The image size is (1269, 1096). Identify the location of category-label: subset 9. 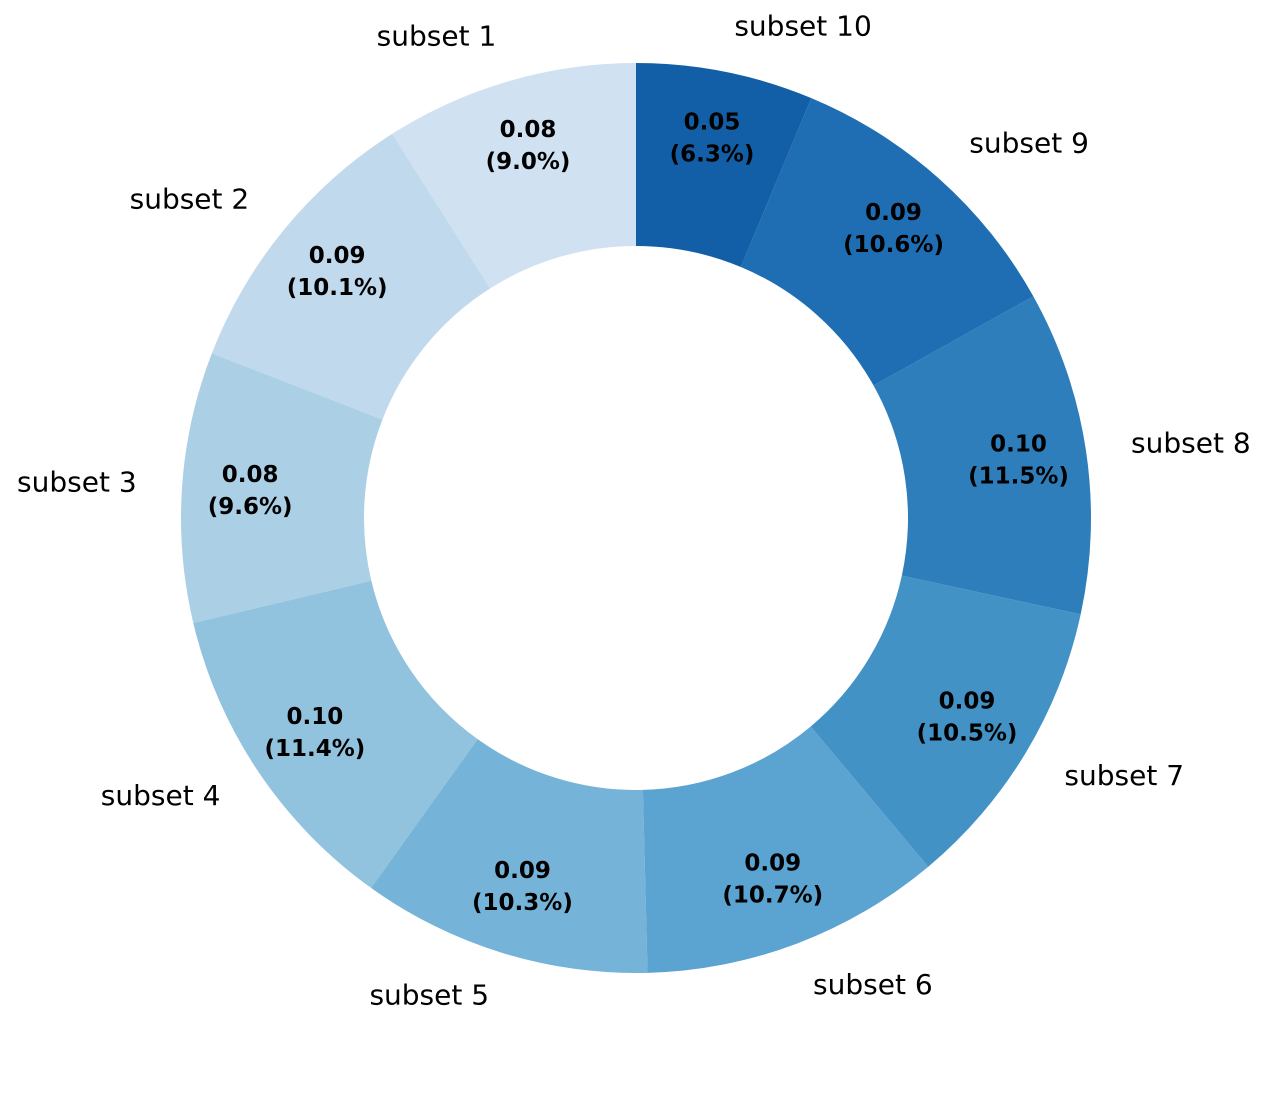
(1029, 143).